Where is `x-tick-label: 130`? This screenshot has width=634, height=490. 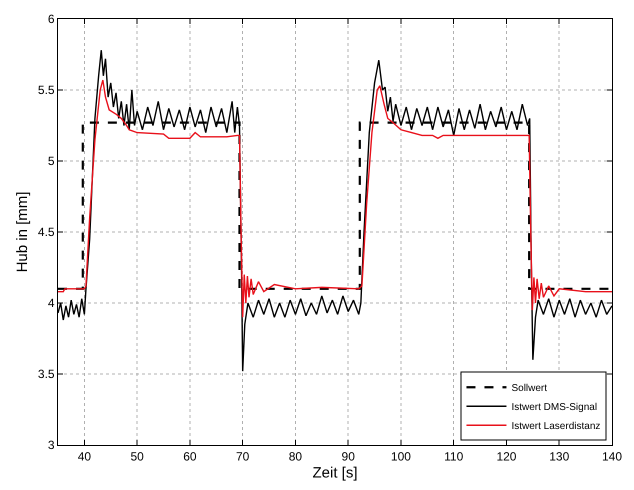 x-tick-label: 130 is located at coordinates (559, 456).